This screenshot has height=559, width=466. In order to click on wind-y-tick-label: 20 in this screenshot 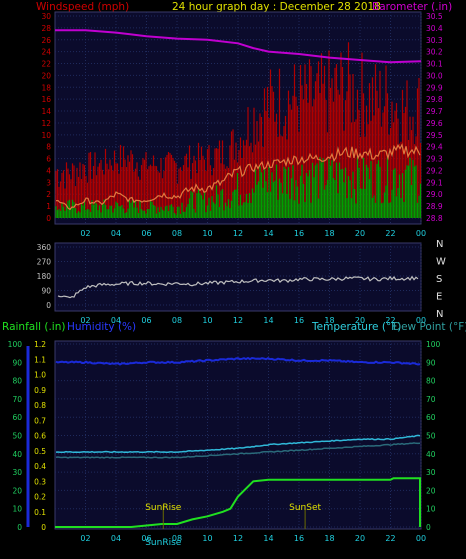, I will do `click(46, 75)`.